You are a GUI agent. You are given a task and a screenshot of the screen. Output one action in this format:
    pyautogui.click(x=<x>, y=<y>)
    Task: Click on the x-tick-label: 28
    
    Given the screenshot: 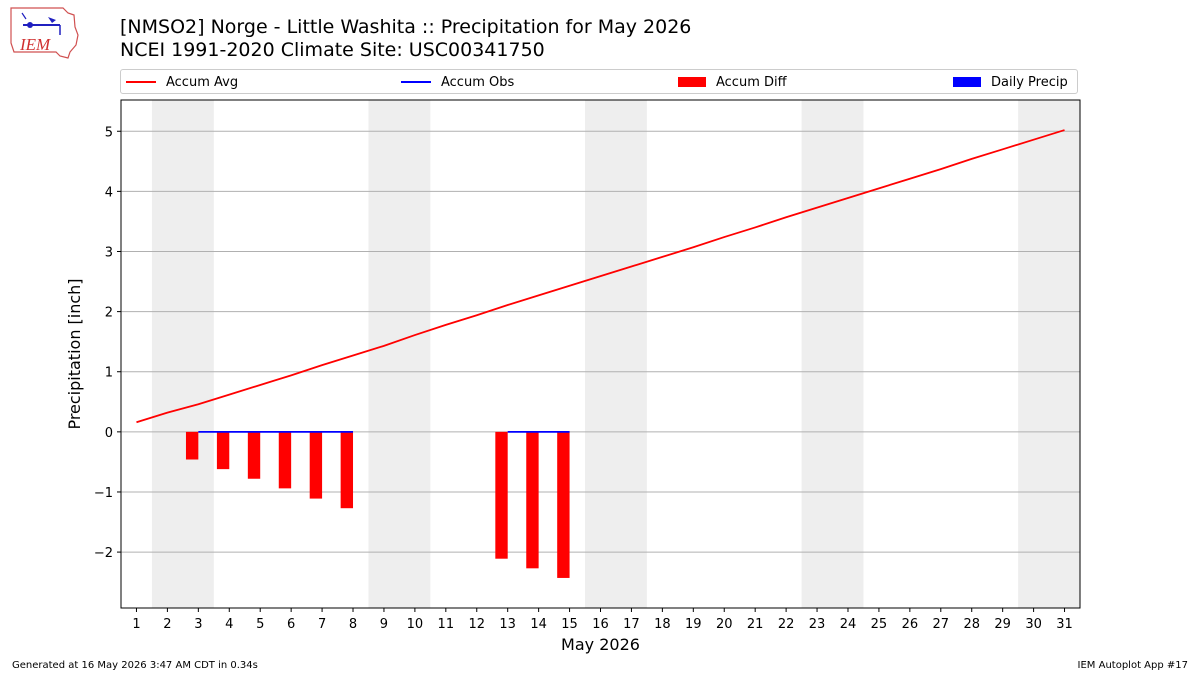 What is the action you would take?
    pyautogui.click(x=971, y=624)
    